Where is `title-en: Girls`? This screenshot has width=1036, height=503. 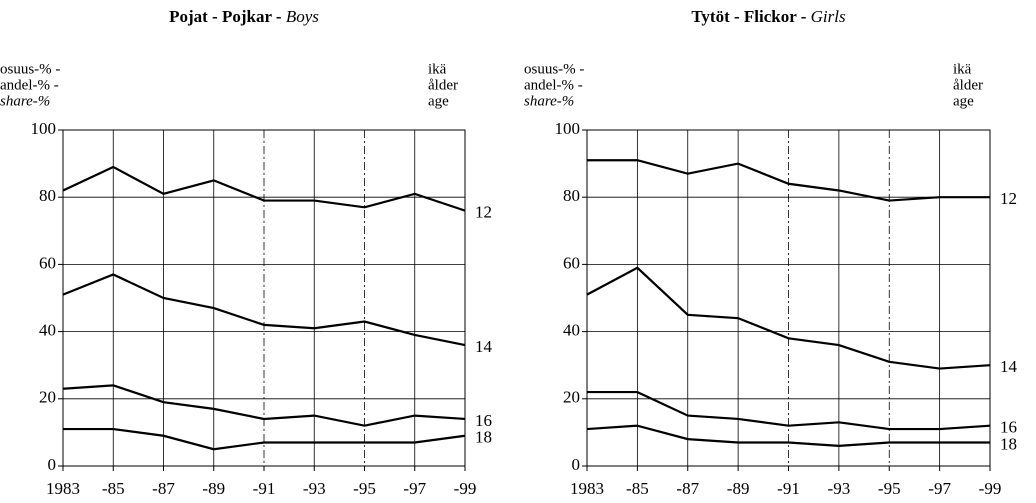 title-en: Girls is located at coordinates (828, 16).